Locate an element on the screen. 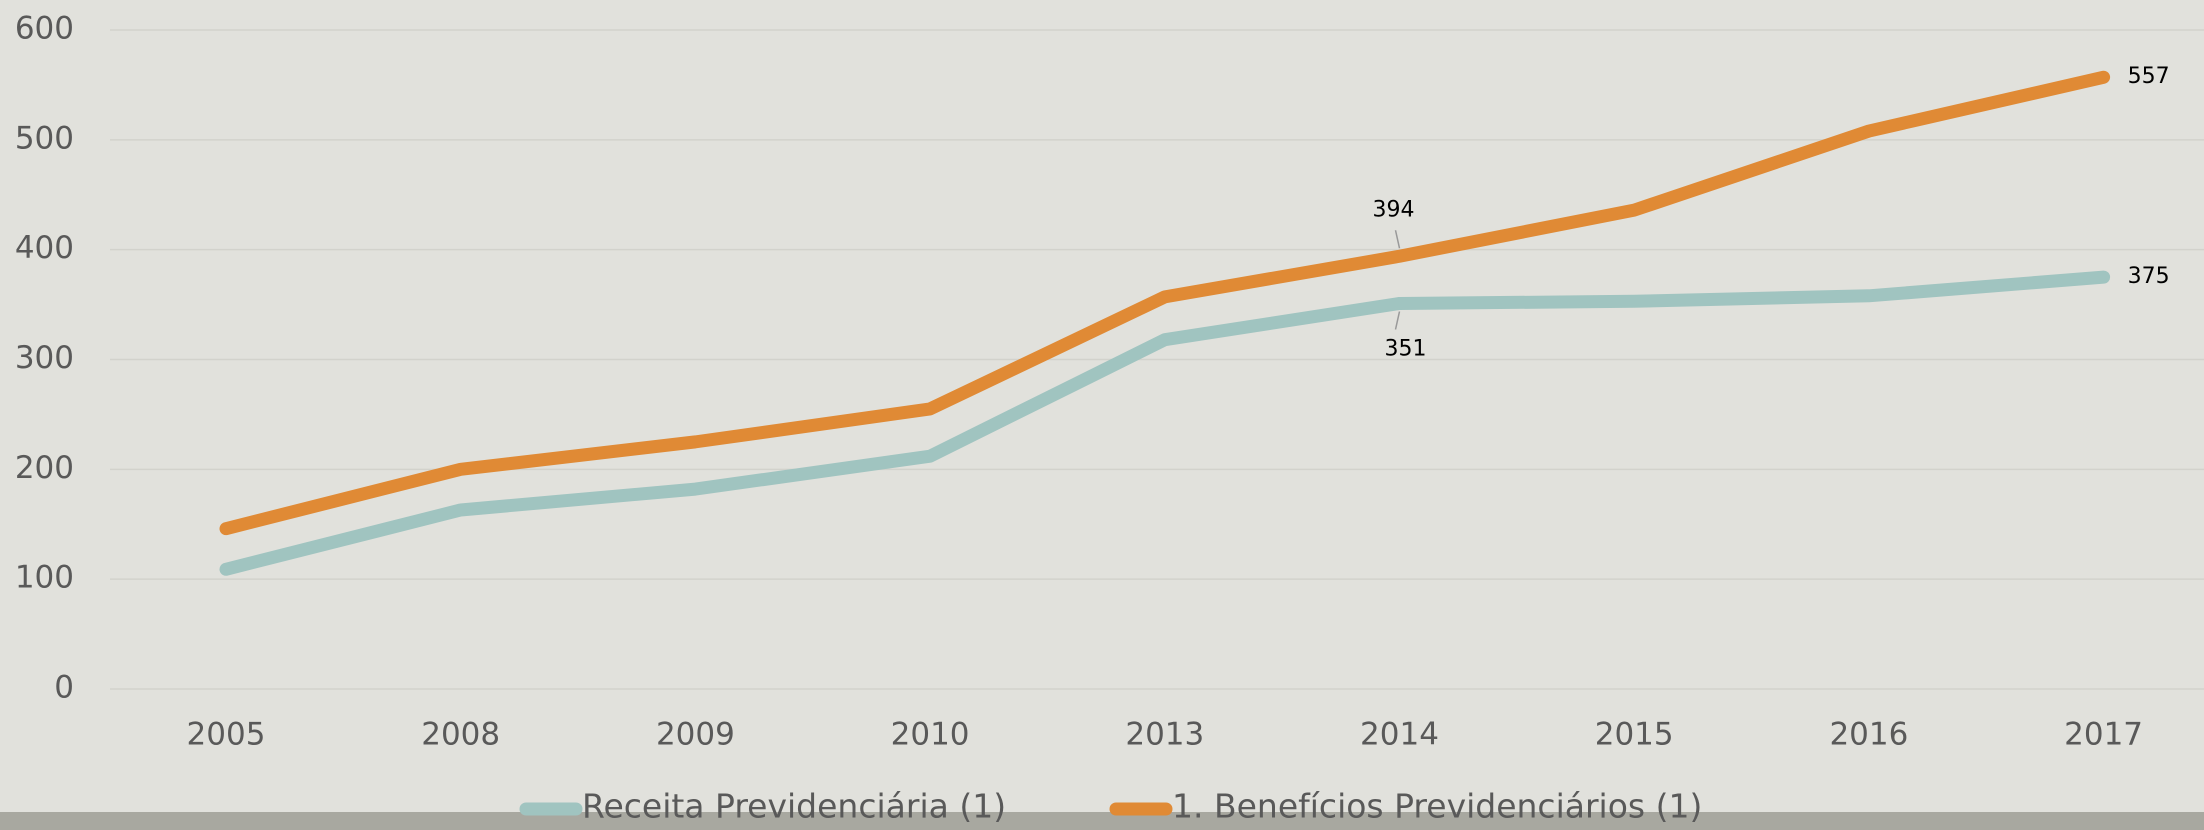 This screenshot has width=2204, height=830. y-tick-label: 100 is located at coordinates (44, 578).